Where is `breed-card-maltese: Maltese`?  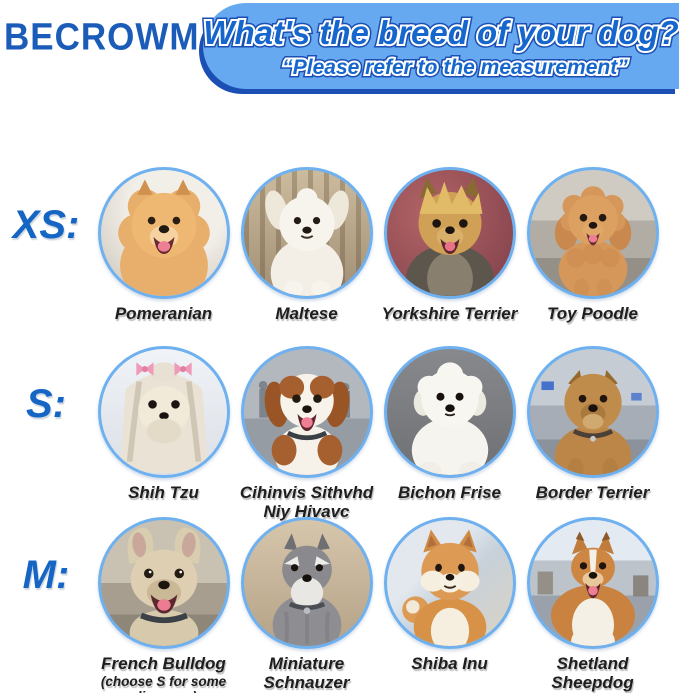
breed-card-maltese: Maltese is located at coordinates (306, 245).